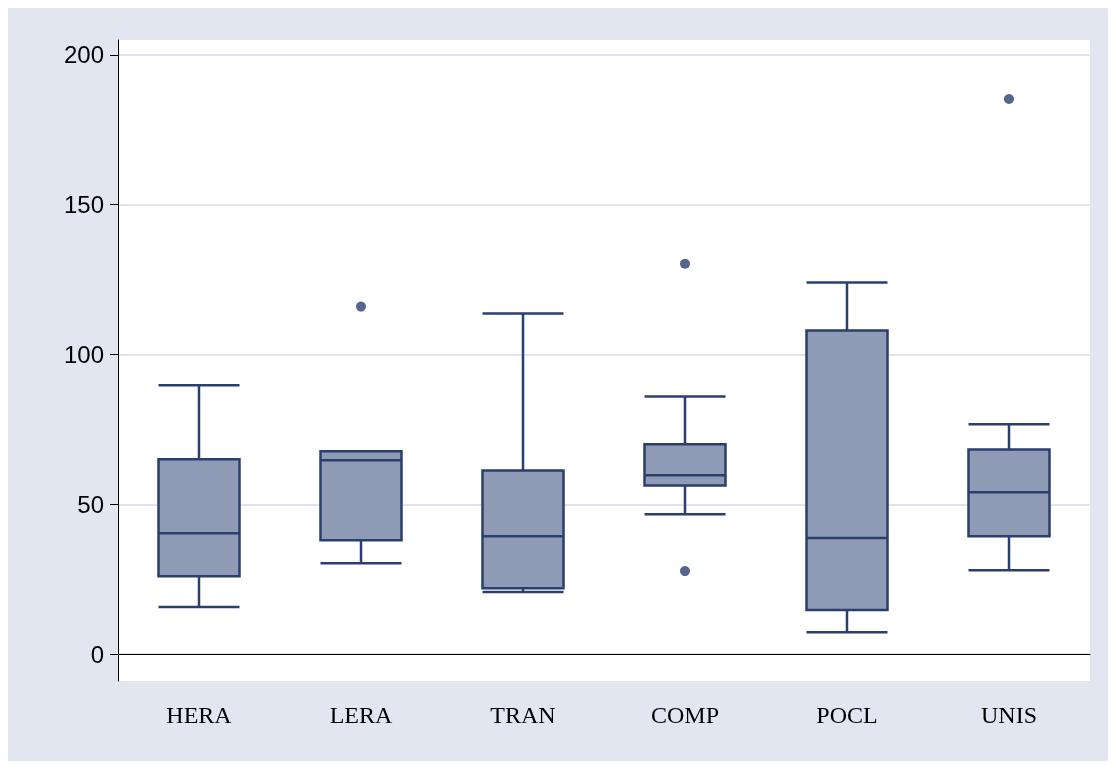 This screenshot has width=1116, height=769. Describe the element at coordinates (847, 715) in the screenshot. I see `x-tick-label: POCL` at that location.